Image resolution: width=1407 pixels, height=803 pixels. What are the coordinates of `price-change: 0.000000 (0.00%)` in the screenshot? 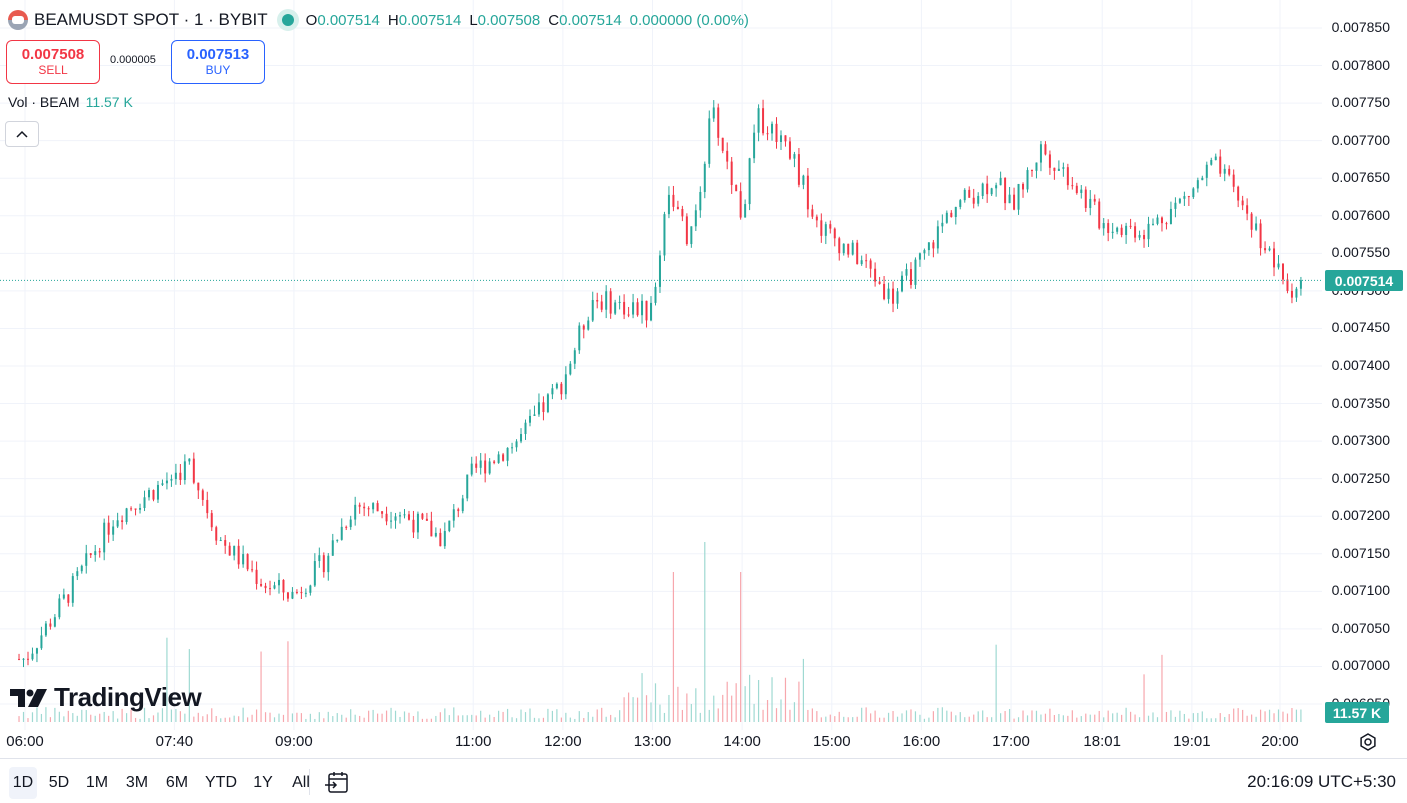 It's located at (689, 20).